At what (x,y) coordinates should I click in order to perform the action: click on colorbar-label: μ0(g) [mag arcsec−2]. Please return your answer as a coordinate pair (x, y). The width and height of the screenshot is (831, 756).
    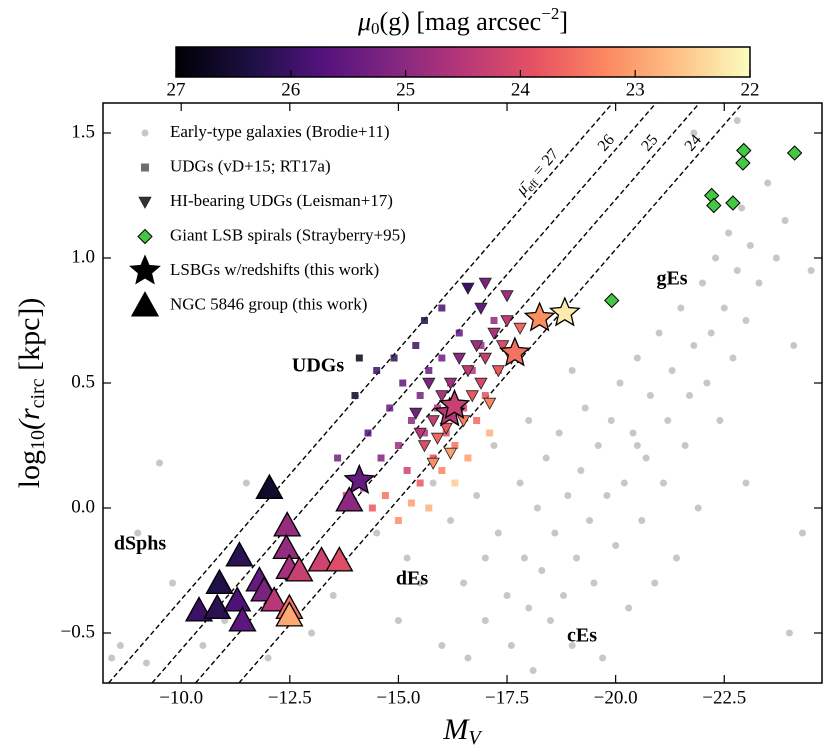
    Looking at the image, I should click on (462, 21).